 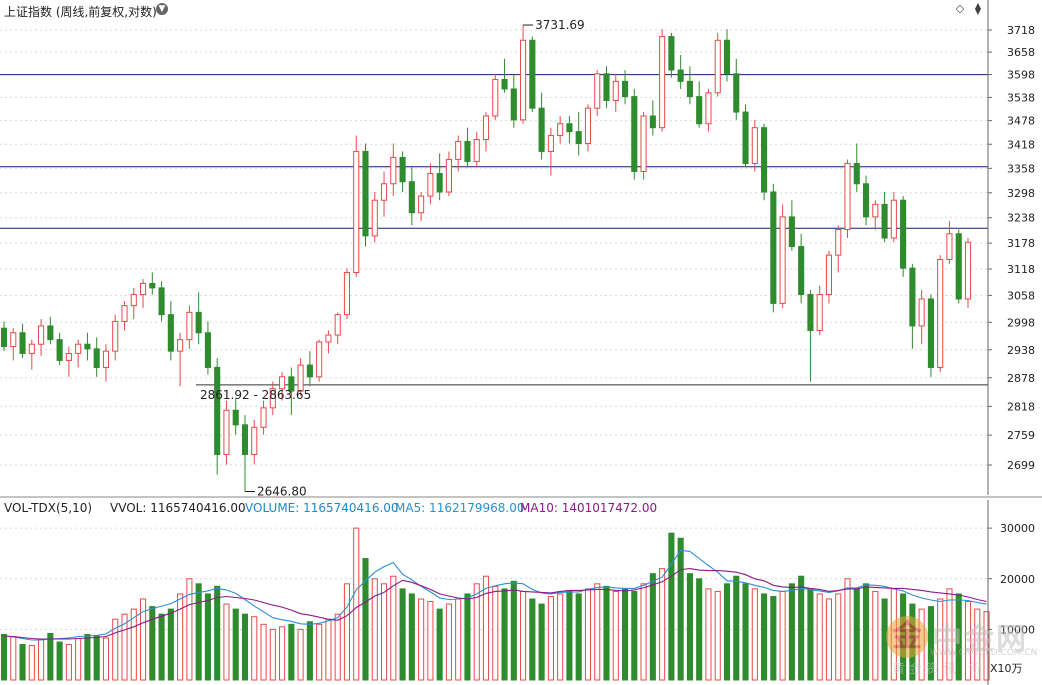 I want to click on price-tick-label: 2878, so click(x=1021, y=378).